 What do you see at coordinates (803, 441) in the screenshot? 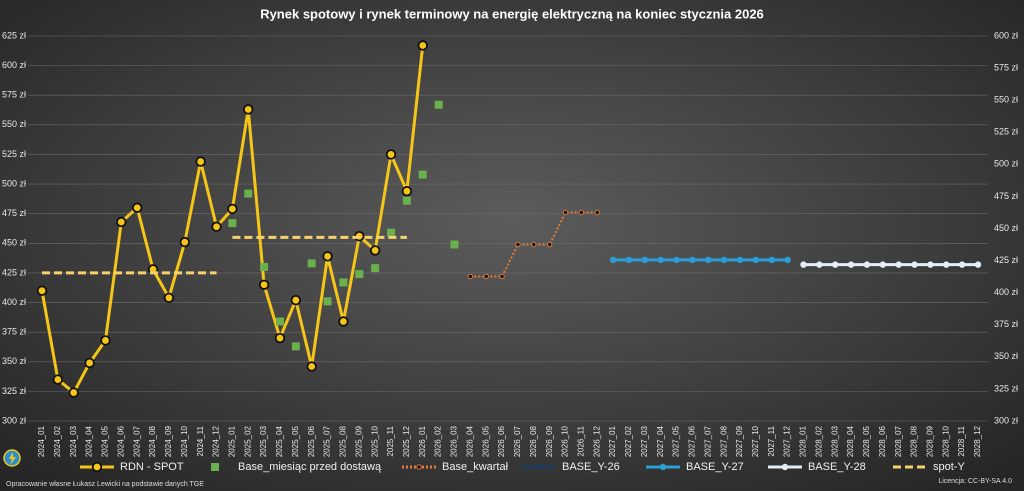
I see `x-tick-label: 2028_01` at bounding box center [803, 441].